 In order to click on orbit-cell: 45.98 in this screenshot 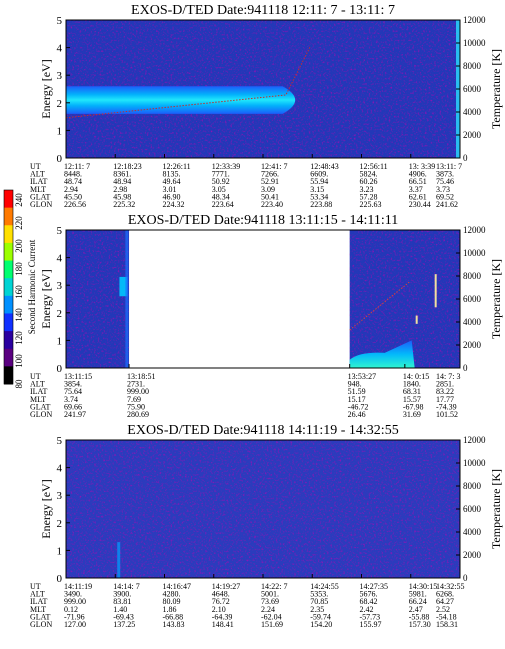, I will do `click(122, 196)`.